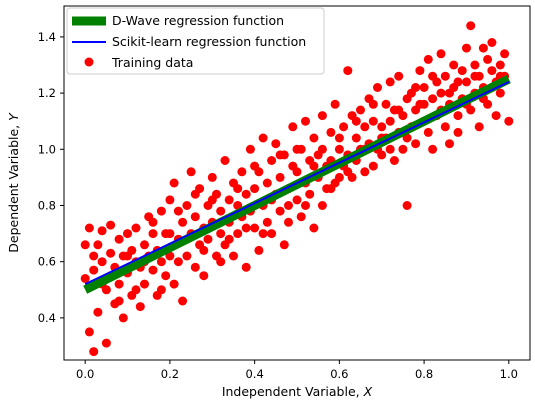  I want to click on y-axis-label-text: Dependent Variable,, so click(13, 187).